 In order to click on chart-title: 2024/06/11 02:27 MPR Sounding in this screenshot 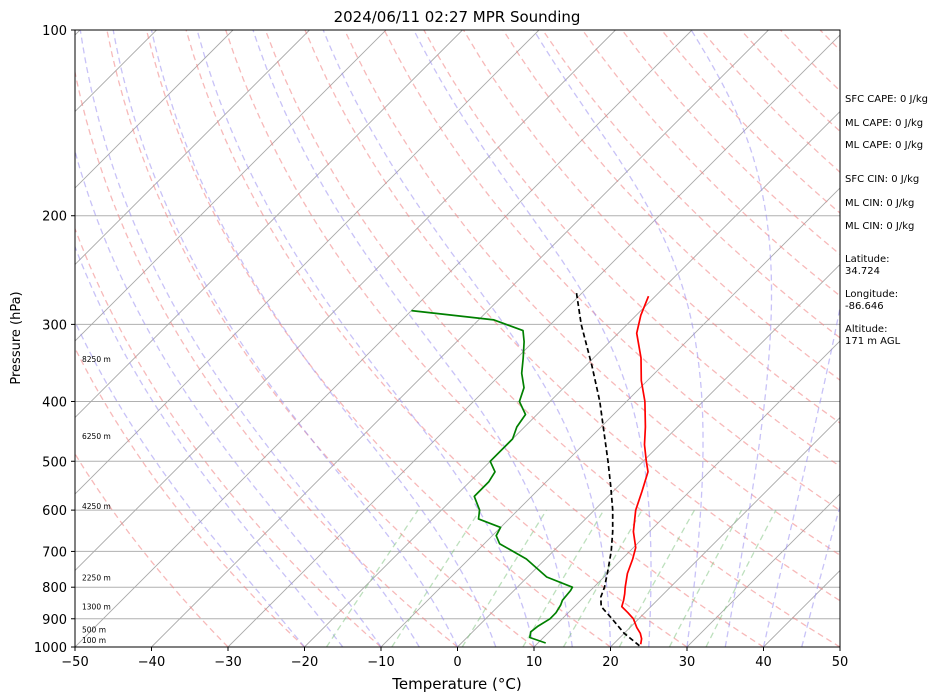, I will do `click(457, 17)`.